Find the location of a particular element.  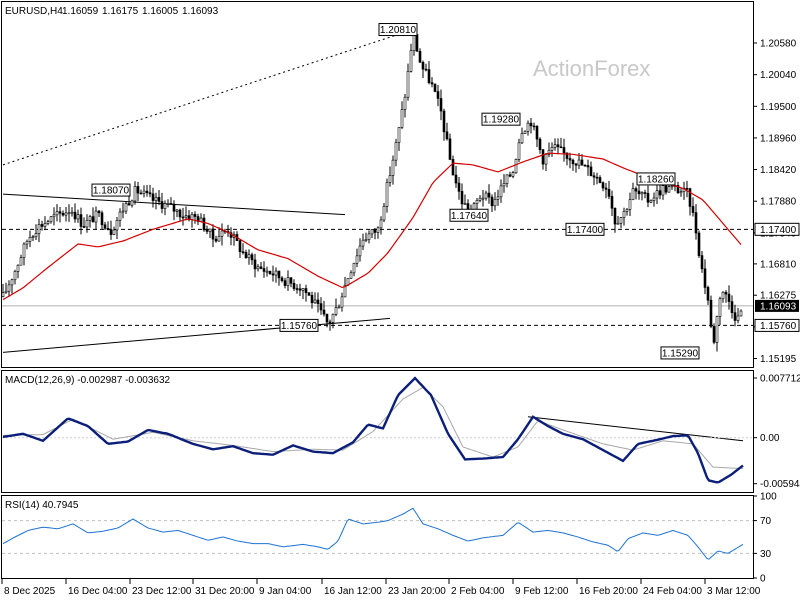

y-tick-label: 1.17880 is located at coordinates (778, 202).